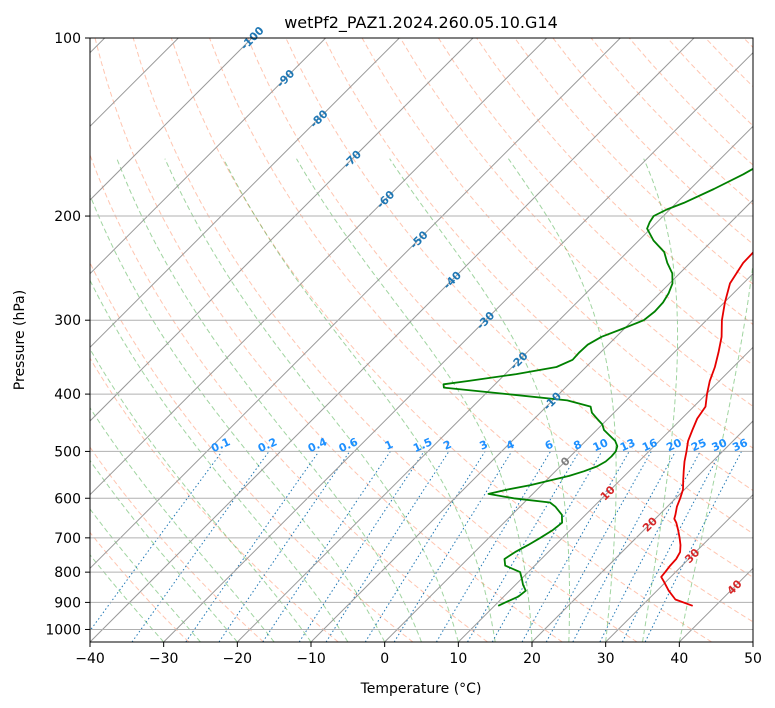 The width and height of the screenshot is (775, 708). Describe the element at coordinates (601, 445) in the screenshot. I see `mixing-ratio-label: 10` at that location.